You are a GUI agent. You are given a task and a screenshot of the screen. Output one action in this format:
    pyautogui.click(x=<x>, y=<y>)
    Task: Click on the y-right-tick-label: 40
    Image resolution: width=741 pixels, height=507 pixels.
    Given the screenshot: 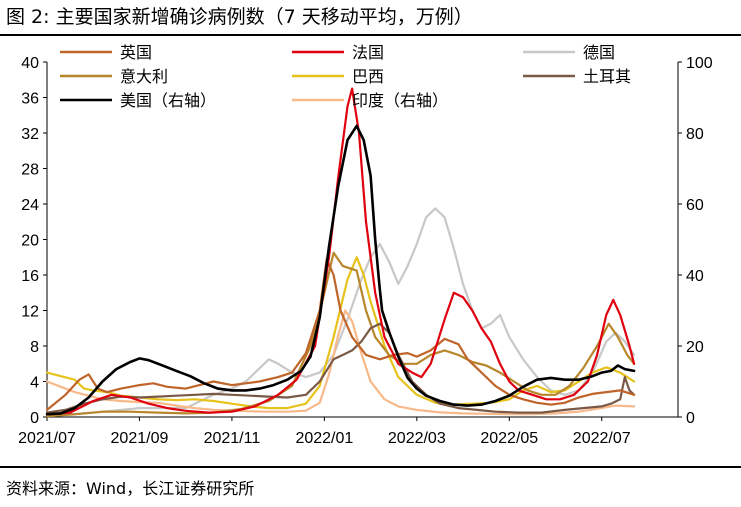 What is the action you would take?
    pyautogui.click(x=695, y=276)
    